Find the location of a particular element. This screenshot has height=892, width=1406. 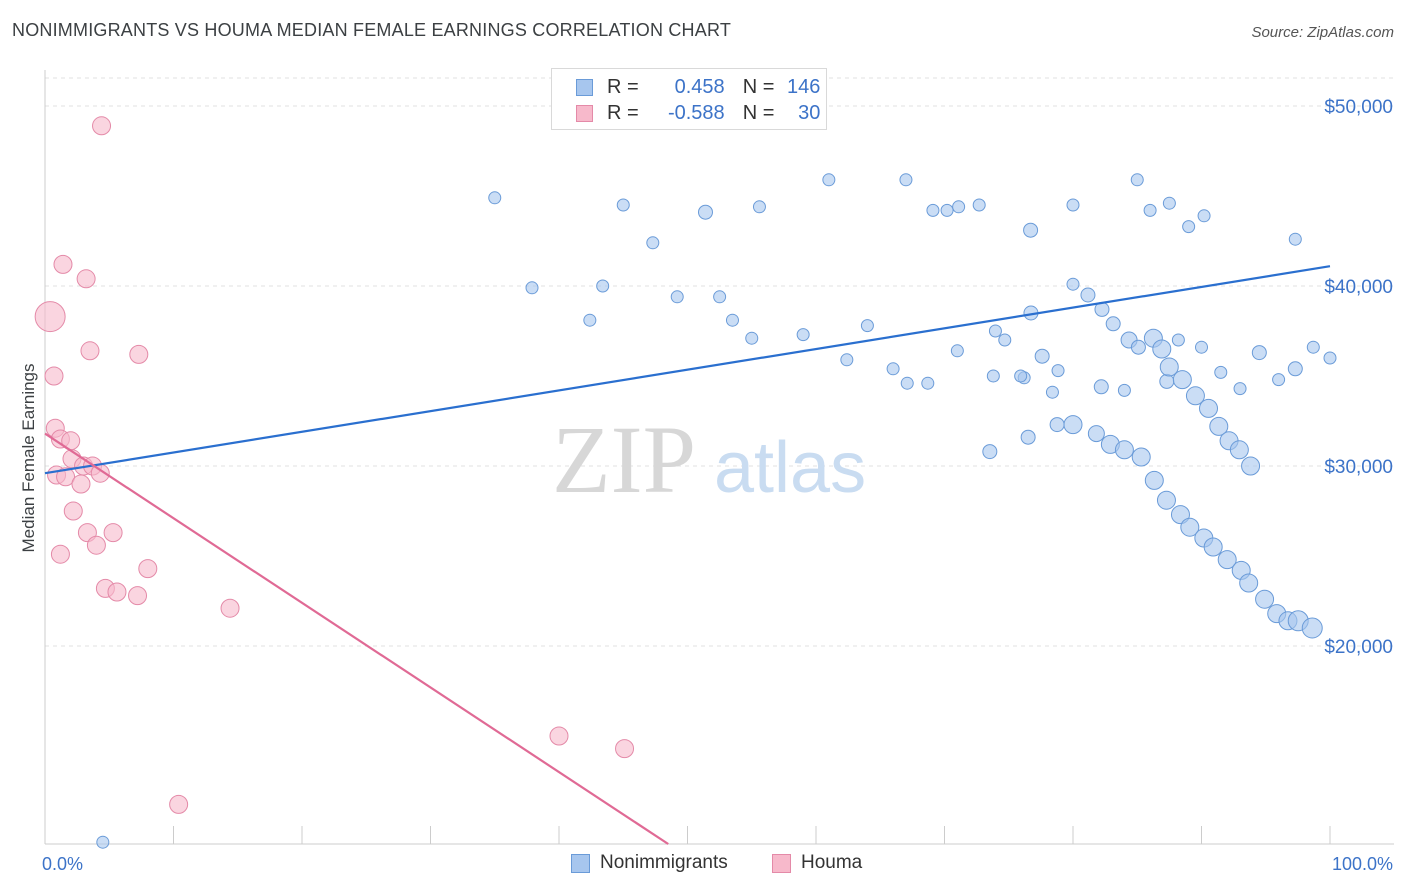

legend-n-value: 146 is located at coordinates (804, 86).